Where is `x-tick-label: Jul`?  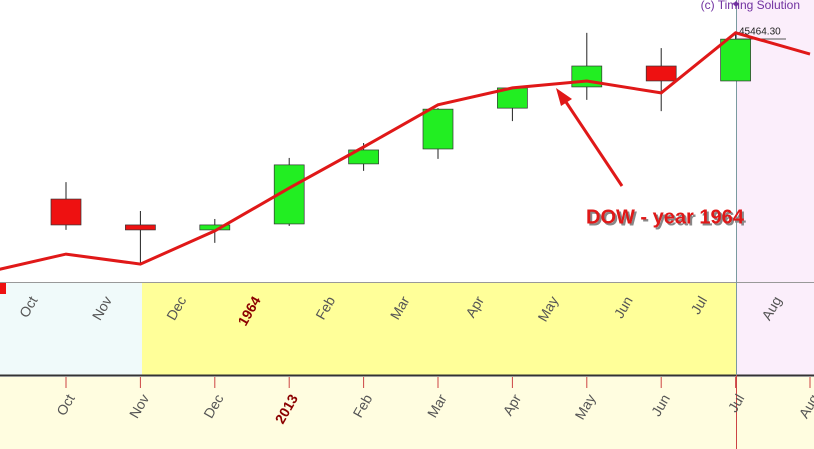 x-tick-label: Jul is located at coordinates (736, 403).